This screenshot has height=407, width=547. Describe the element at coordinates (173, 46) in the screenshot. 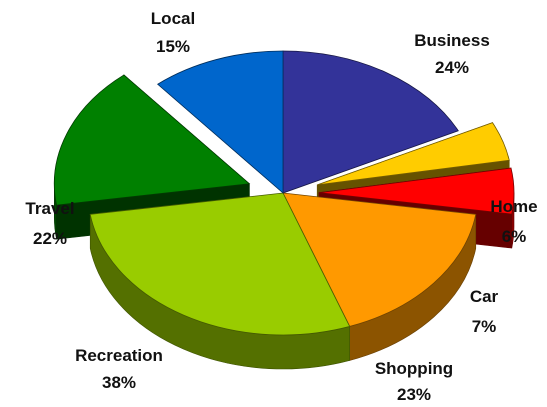

I see `slice-value-local: 15%` at that location.